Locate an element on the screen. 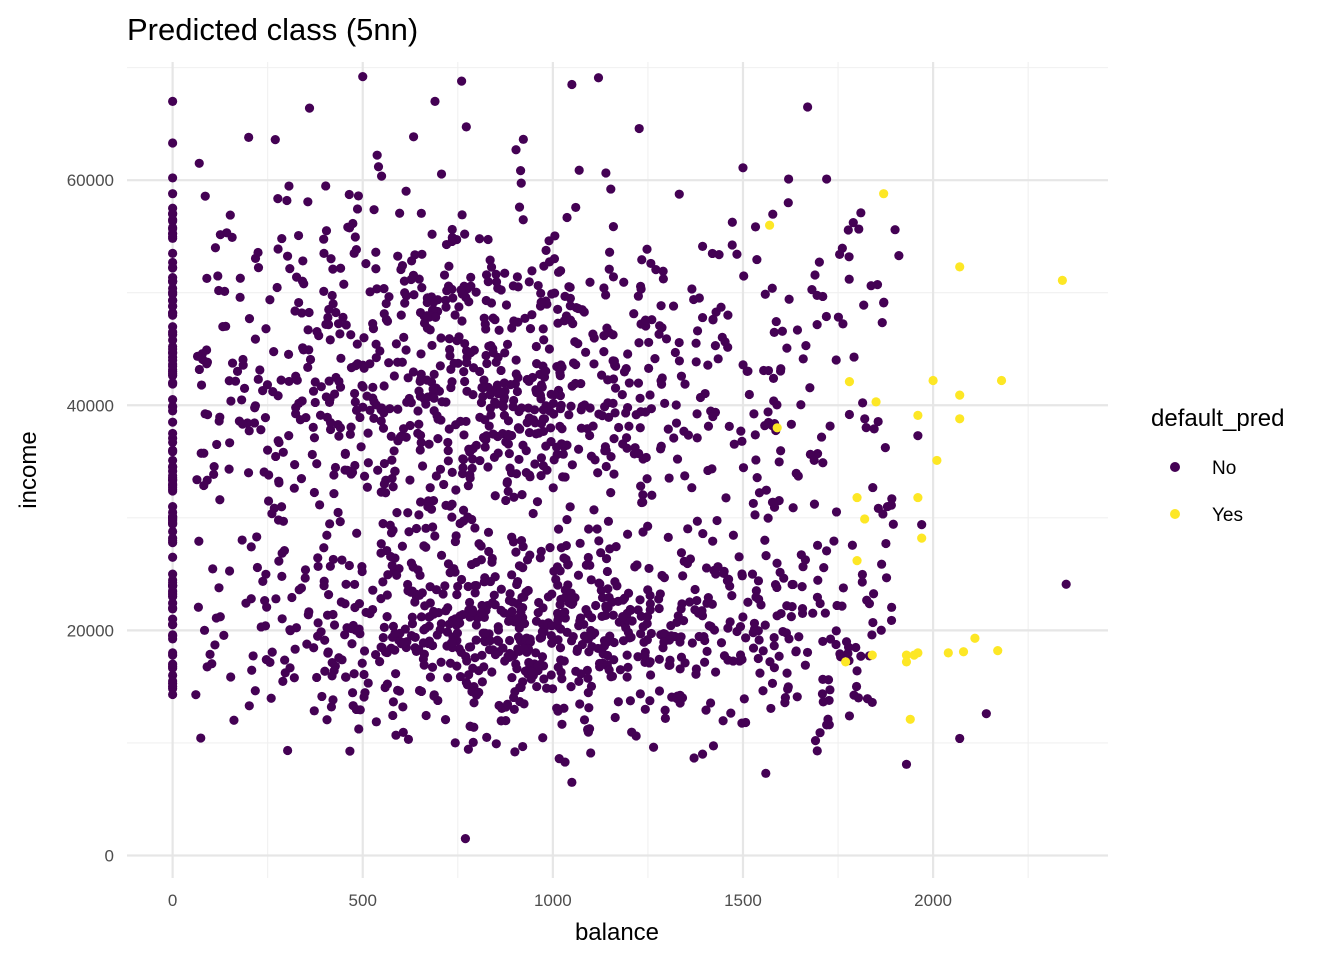 The height and width of the screenshot is (960, 1344). x-tick-label: 2000 is located at coordinates (933, 900).